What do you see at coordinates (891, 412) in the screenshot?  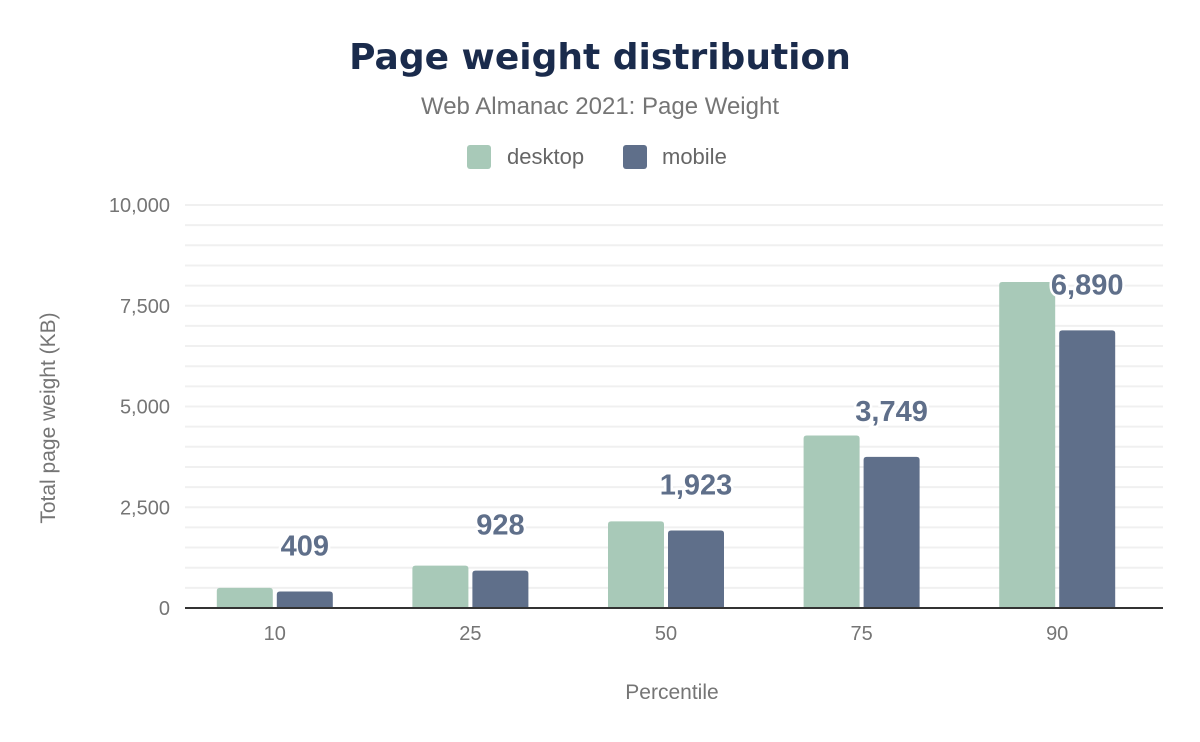 I see `data-label: 3,749` at bounding box center [891, 412].